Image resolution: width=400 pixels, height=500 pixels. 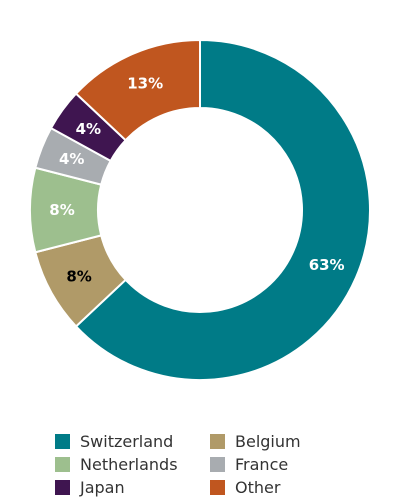 I want to click on legend-item-netherlands: Netherlands, so click(x=132, y=464).